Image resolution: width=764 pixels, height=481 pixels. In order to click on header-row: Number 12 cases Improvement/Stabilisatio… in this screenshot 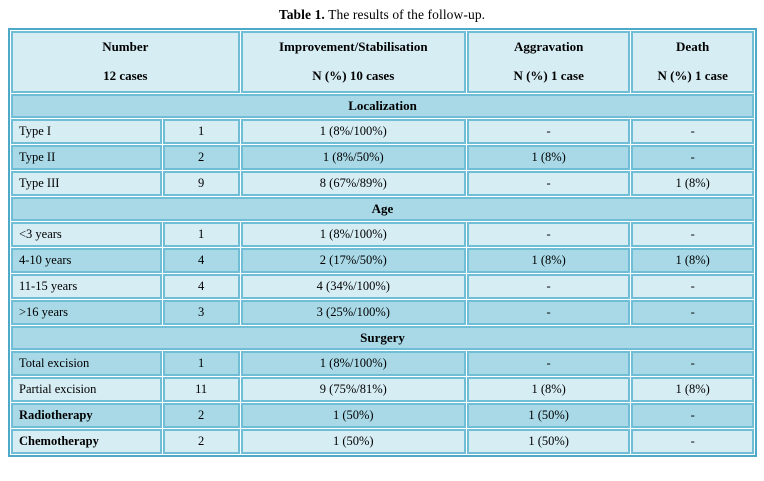, I will do `click(382, 62)`.